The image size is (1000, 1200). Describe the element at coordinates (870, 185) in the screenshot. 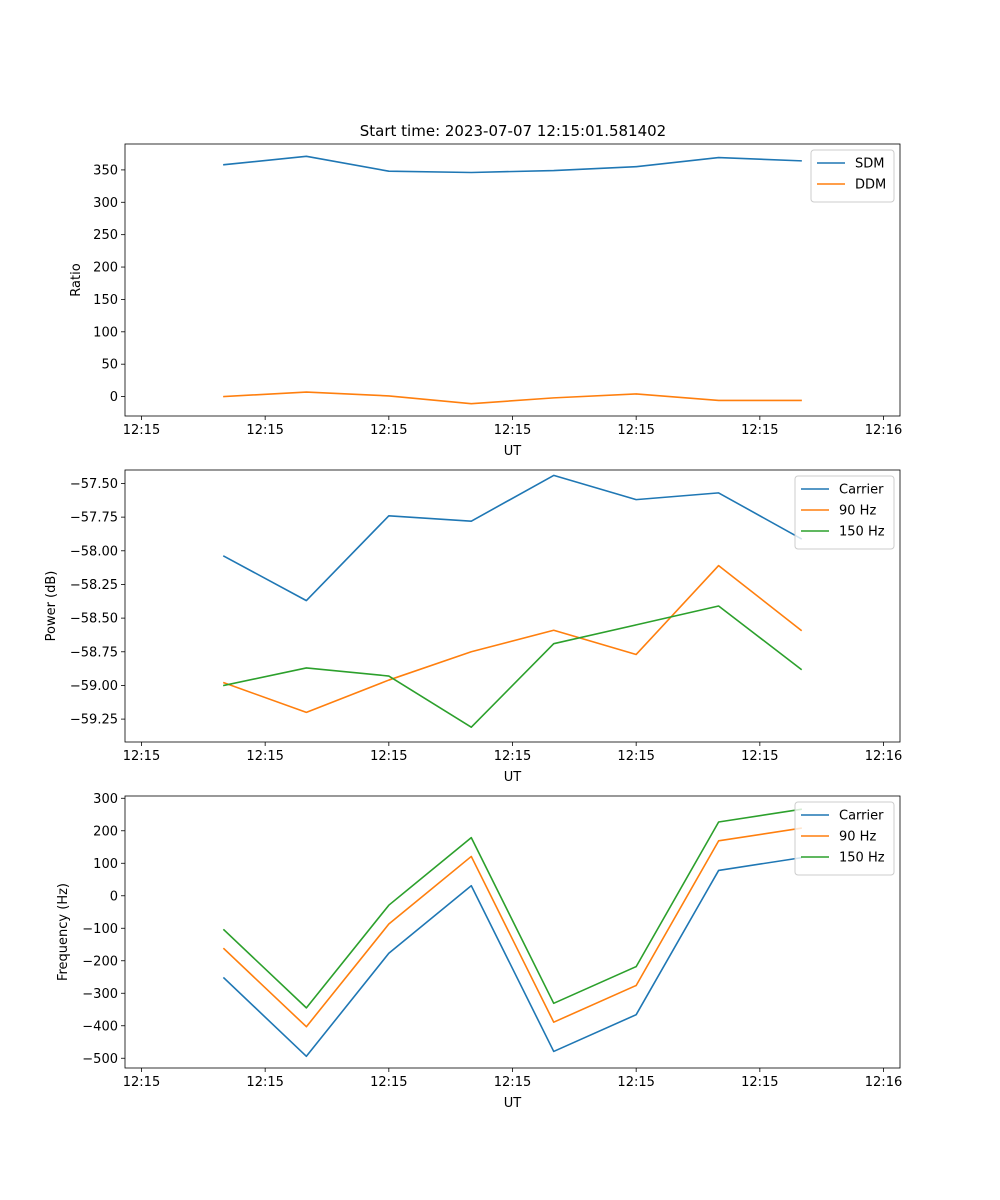

I see `legend-label: DDM` at that location.